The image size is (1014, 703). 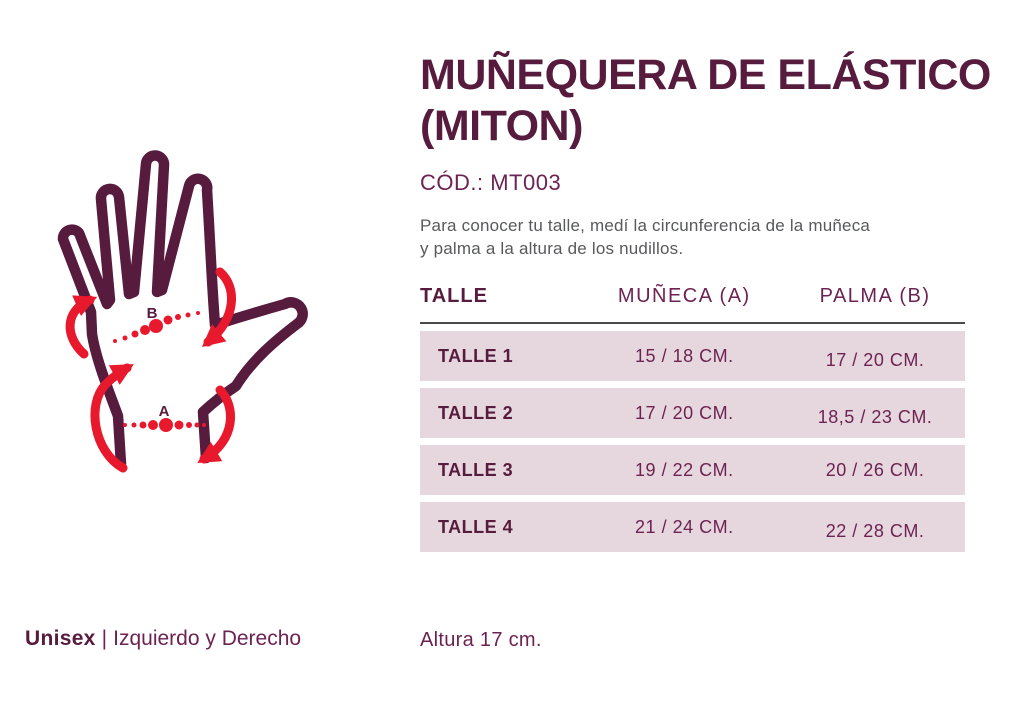 I want to click on hand-measure-svg: B A, so click(x=182, y=311).